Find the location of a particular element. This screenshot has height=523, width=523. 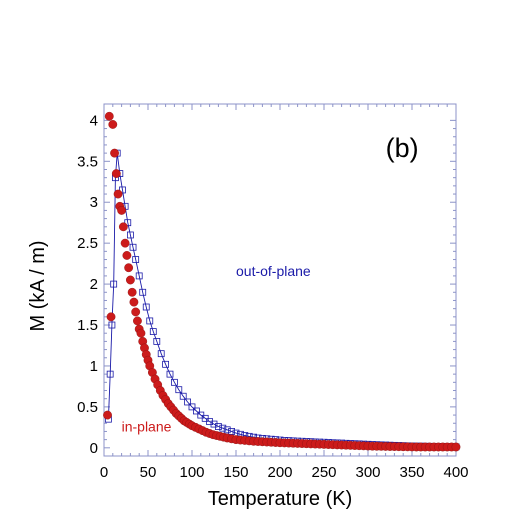

y-axis-title: M (kA / m) is located at coordinates (38, 285).